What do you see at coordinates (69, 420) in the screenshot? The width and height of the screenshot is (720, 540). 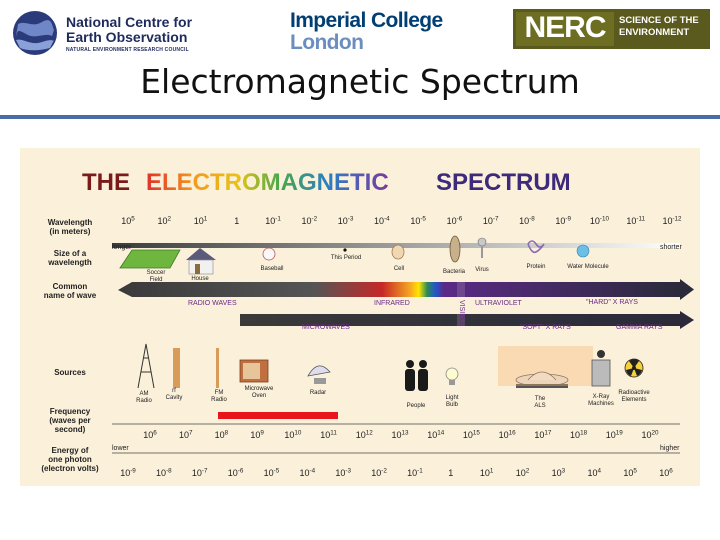 I see `row-label-frequency: Frequency (waves per second)` at bounding box center [69, 420].